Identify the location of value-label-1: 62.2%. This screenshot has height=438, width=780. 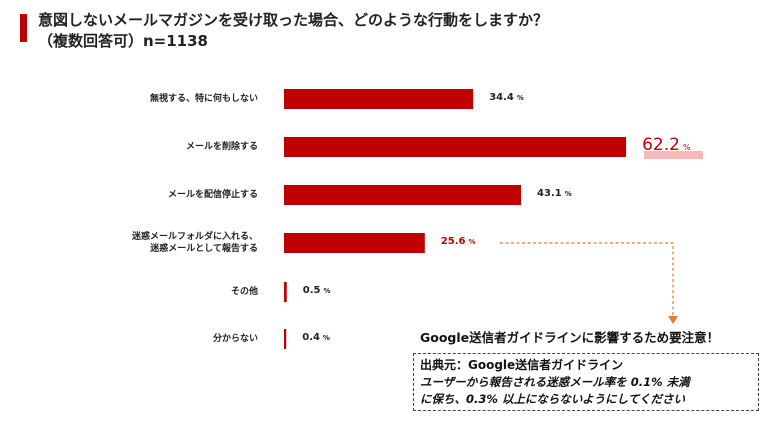
(666, 145).